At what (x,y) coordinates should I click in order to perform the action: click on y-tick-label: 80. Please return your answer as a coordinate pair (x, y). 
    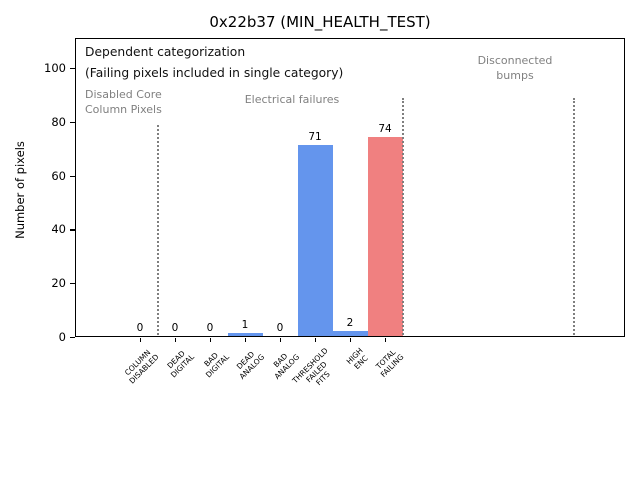
    Looking at the image, I should click on (58, 121).